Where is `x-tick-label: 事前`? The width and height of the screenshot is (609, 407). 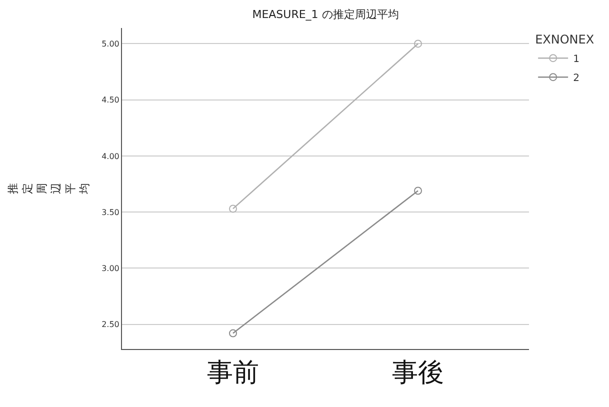
x-tick-label: 事前 is located at coordinates (233, 373).